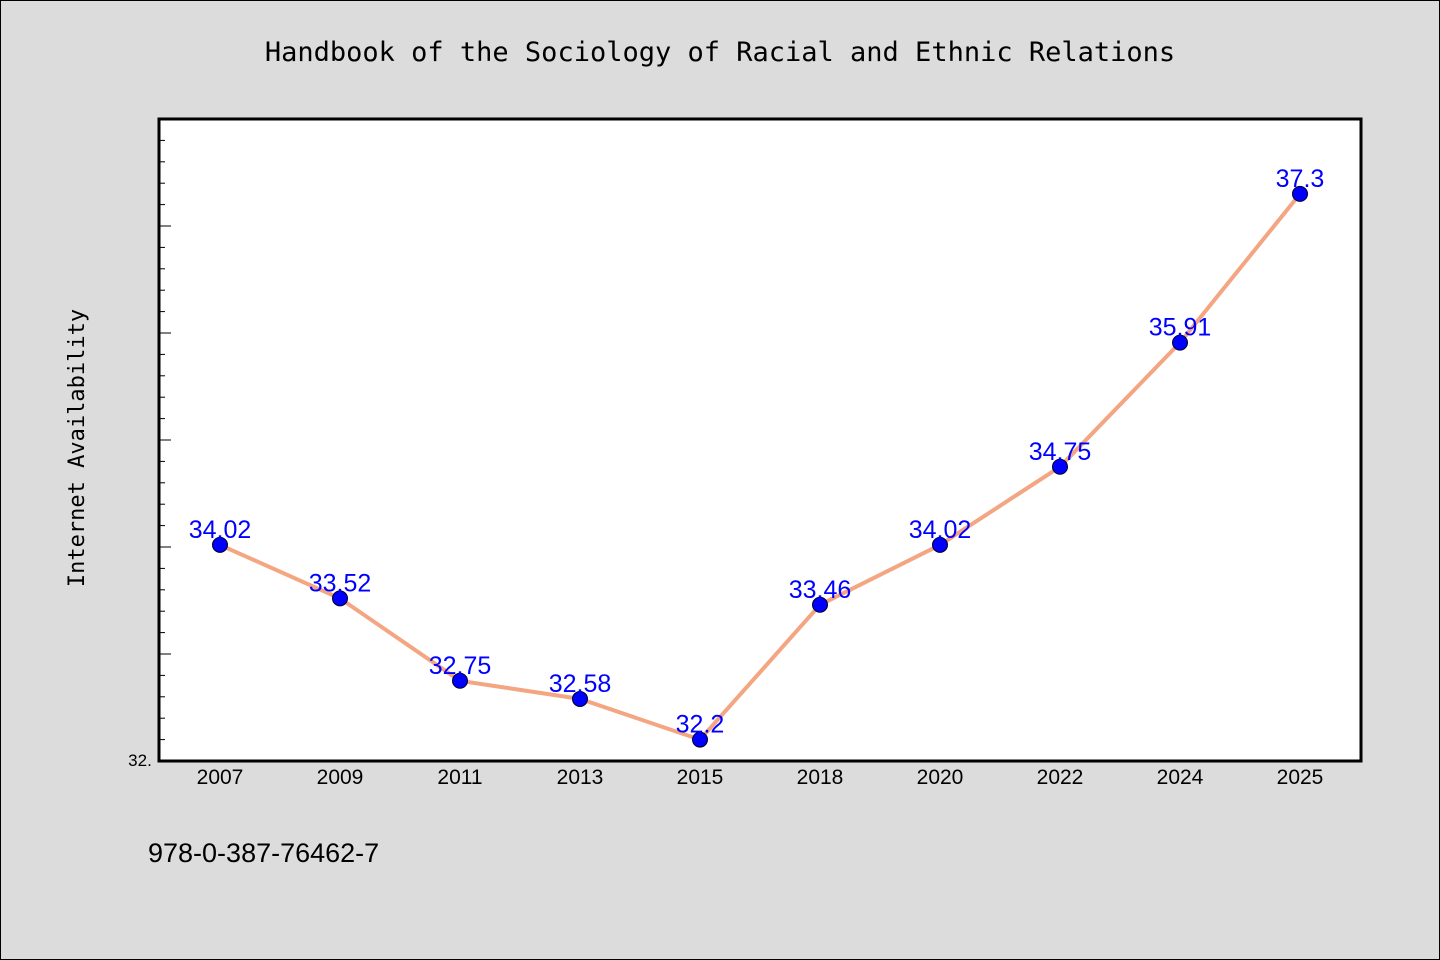 The width and height of the screenshot is (1440, 960). Describe the element at coordinates (340, 777) in the screenshot. I see `x-tick-label: 2009` at that location.